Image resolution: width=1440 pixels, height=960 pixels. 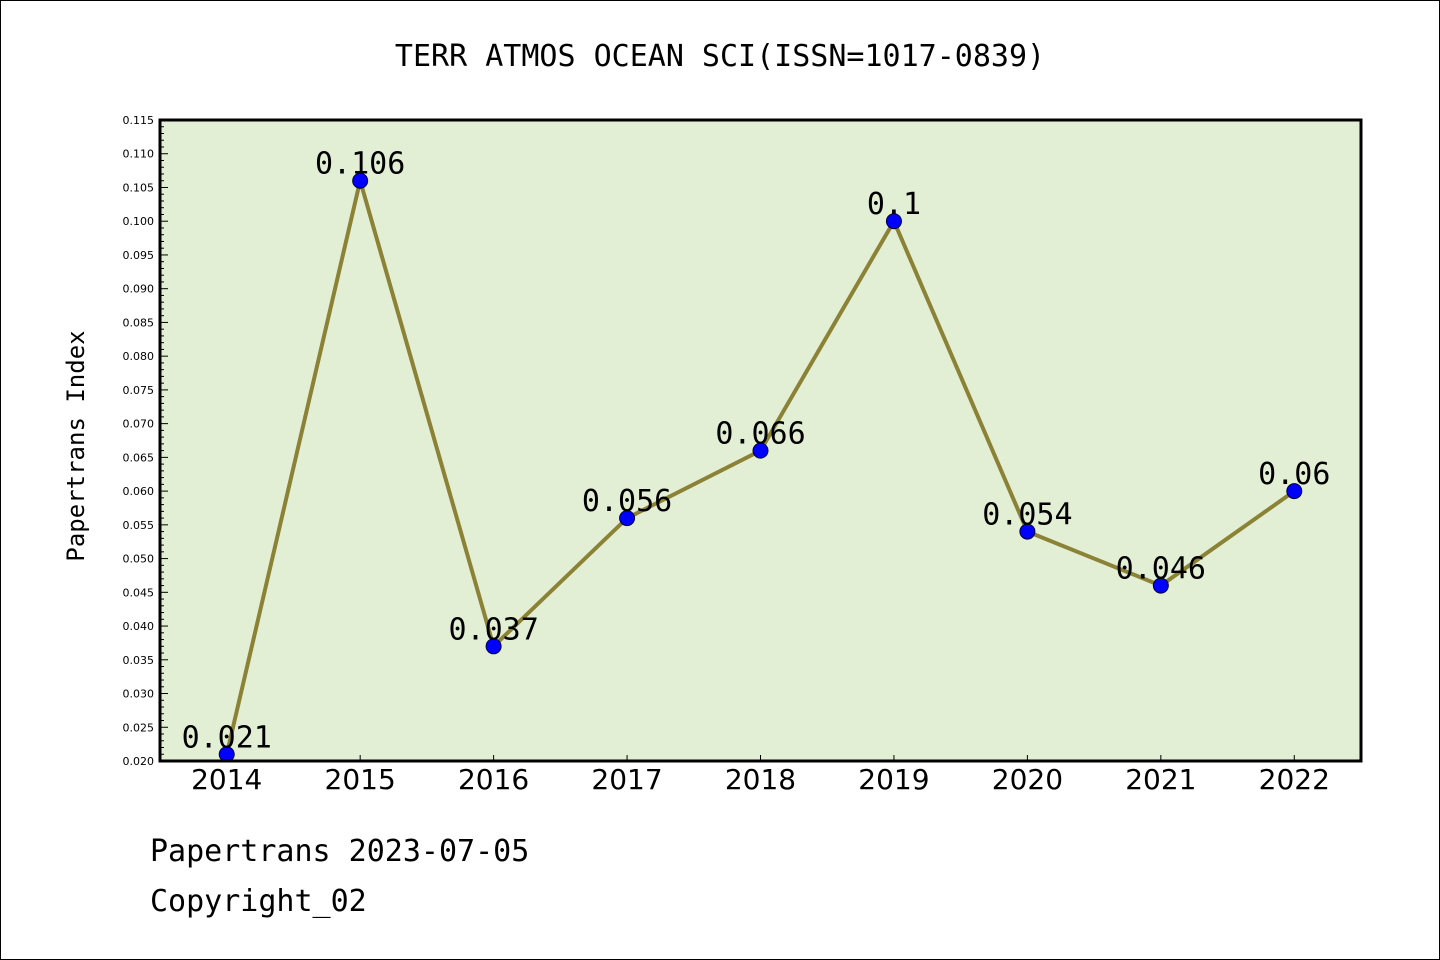 What do you see at coordinates (360, 779) in the screenshot?
I see `x-tick-label: 2015` at bounding box center [360, 779].